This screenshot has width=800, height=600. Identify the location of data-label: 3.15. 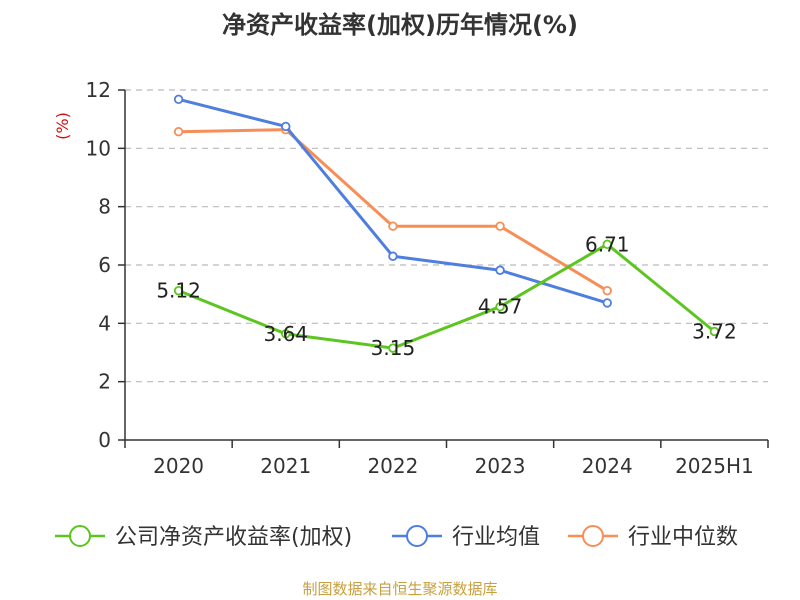
(393, 348).